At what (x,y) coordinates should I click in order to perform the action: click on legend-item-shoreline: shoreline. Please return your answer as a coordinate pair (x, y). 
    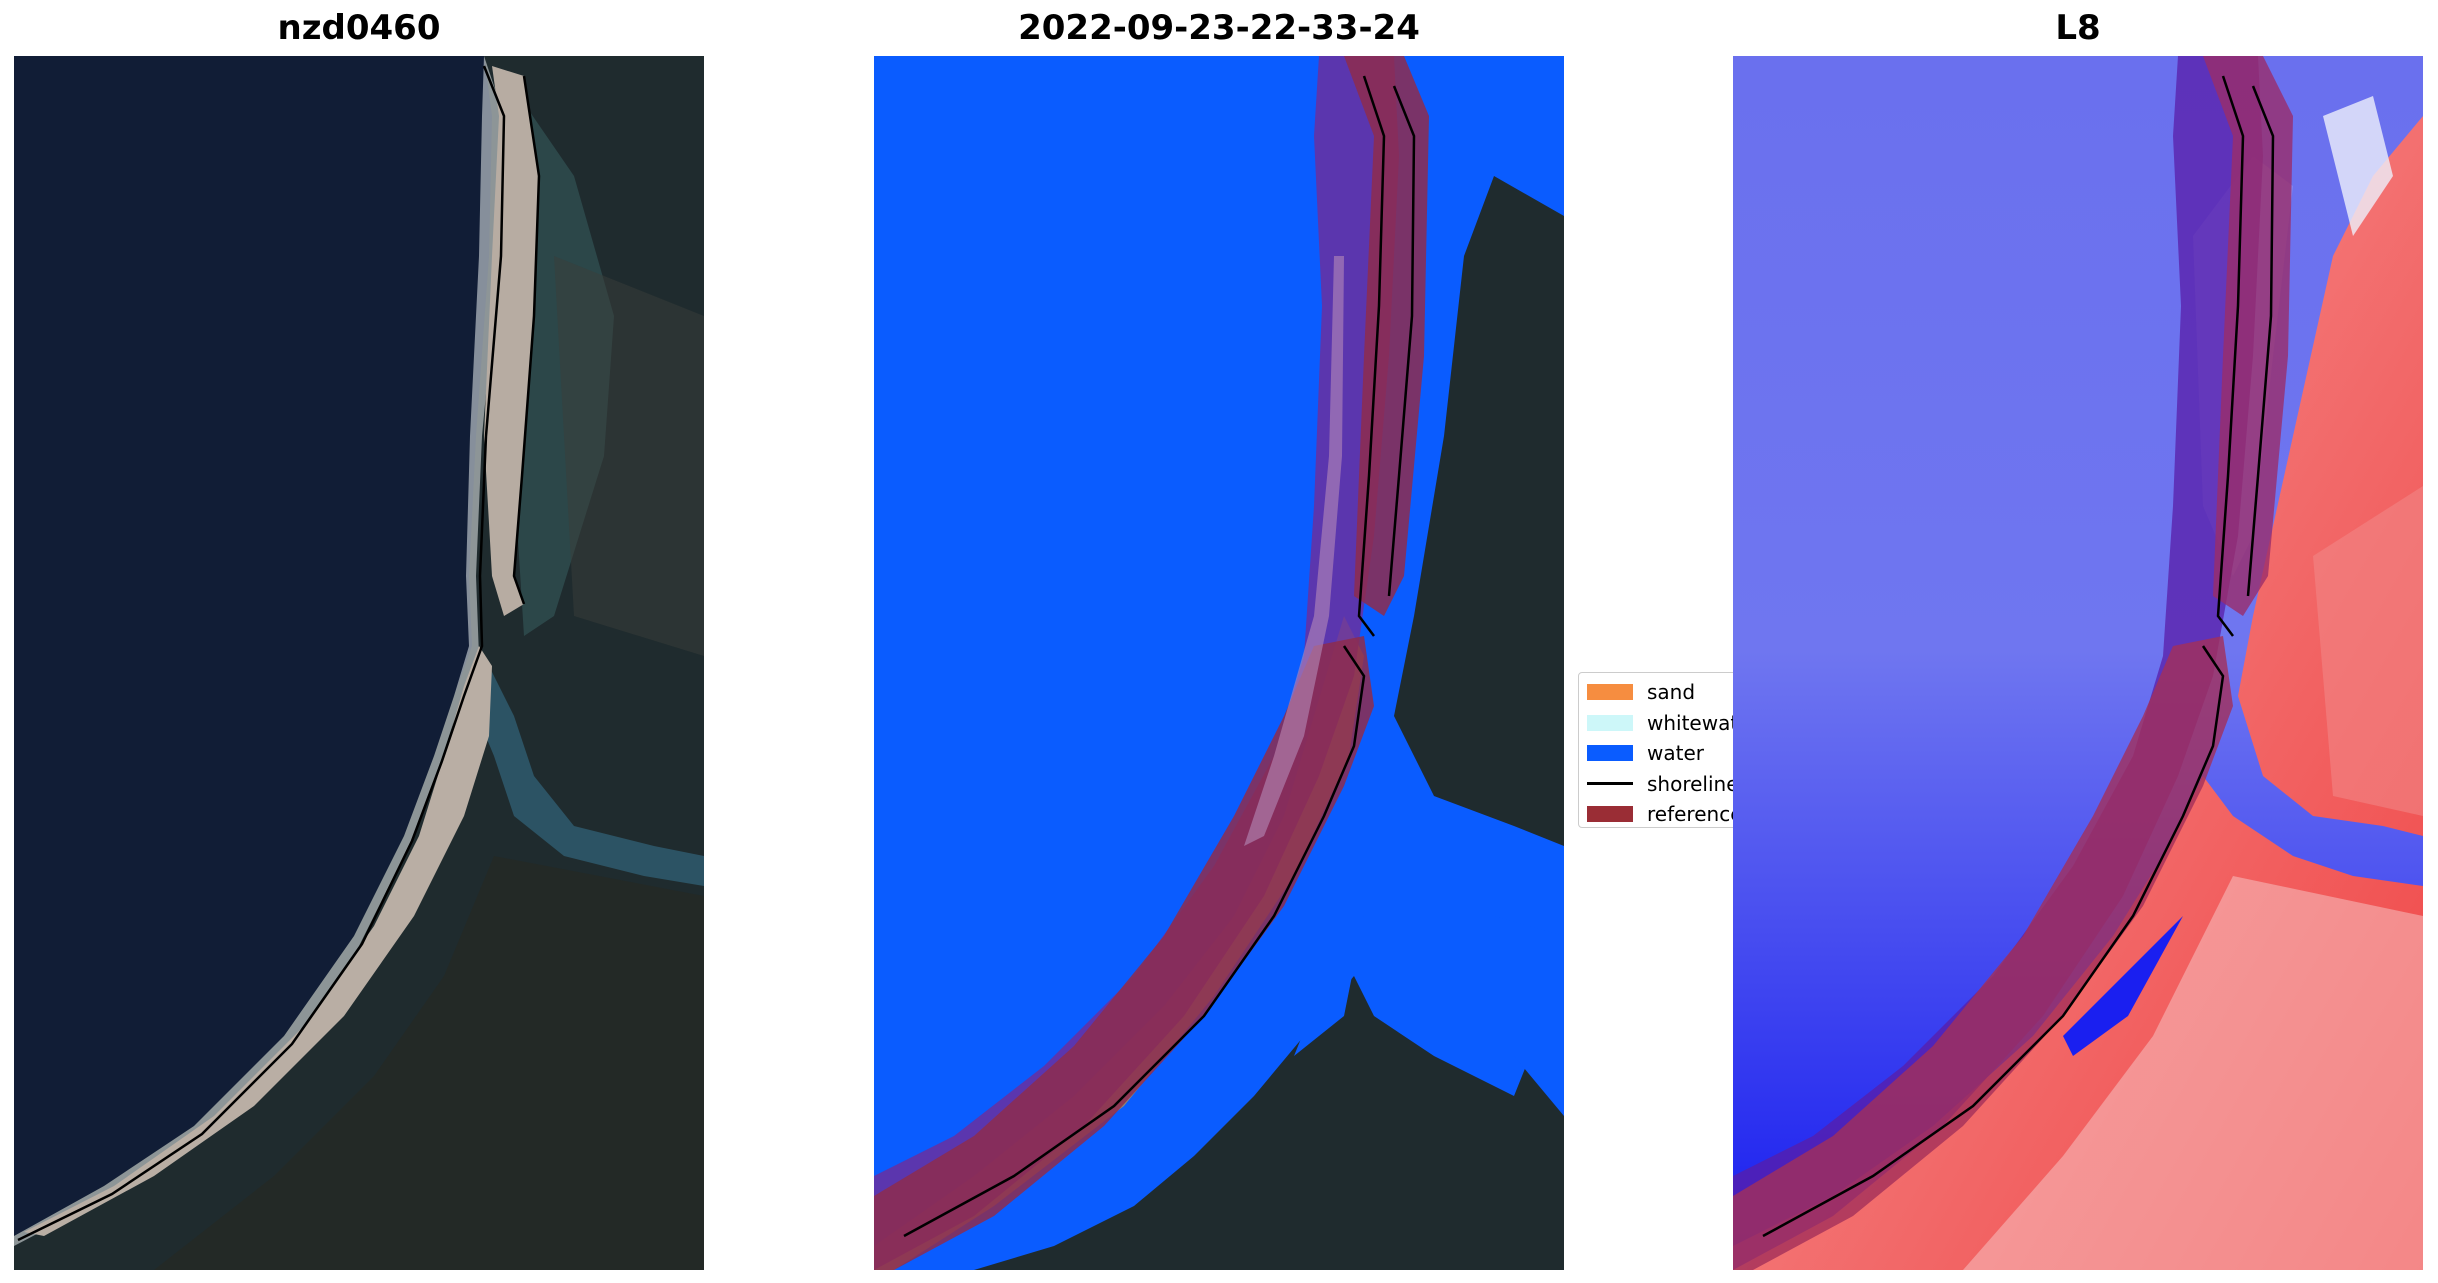
    Looking at the image, I should click on (1662, 784).